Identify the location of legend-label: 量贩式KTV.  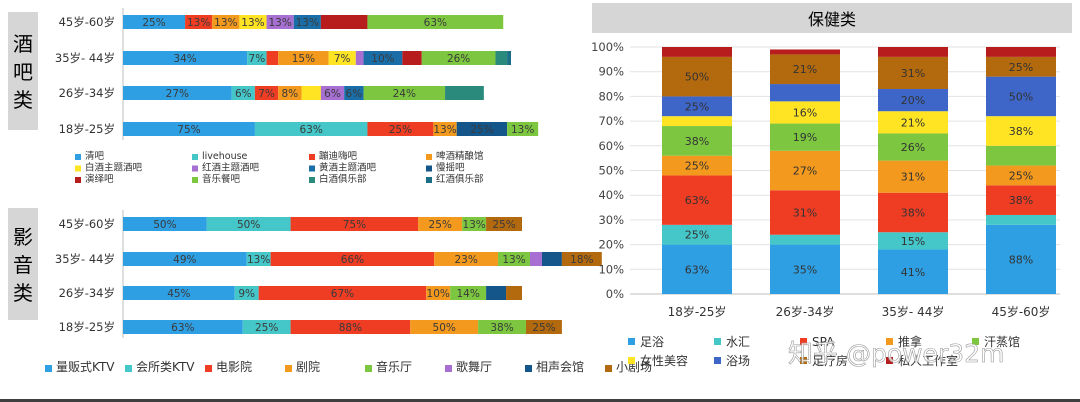
(85, 367).